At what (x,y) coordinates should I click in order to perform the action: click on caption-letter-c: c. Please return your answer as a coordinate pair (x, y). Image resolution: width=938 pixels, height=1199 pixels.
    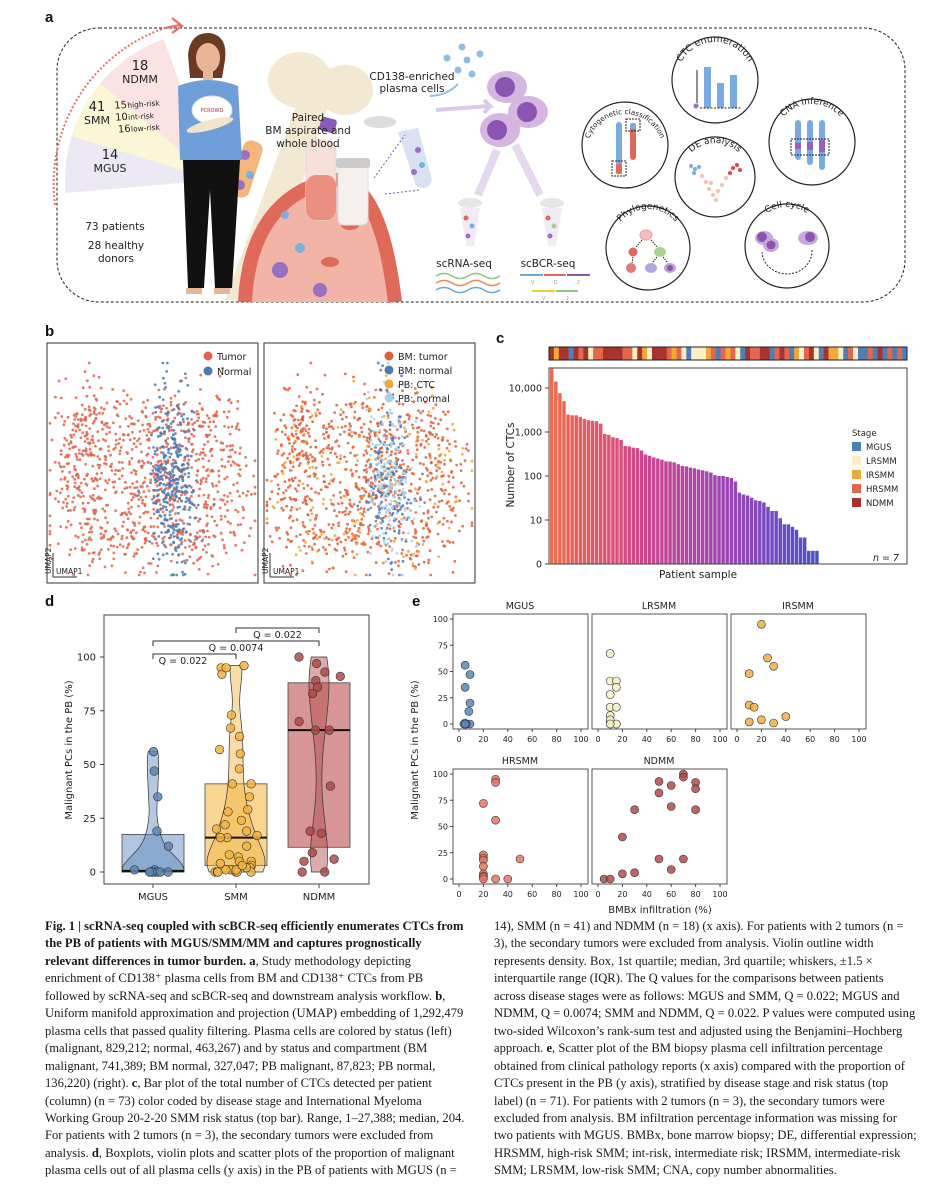
    Looking at the image, I should click on (134, 1083).